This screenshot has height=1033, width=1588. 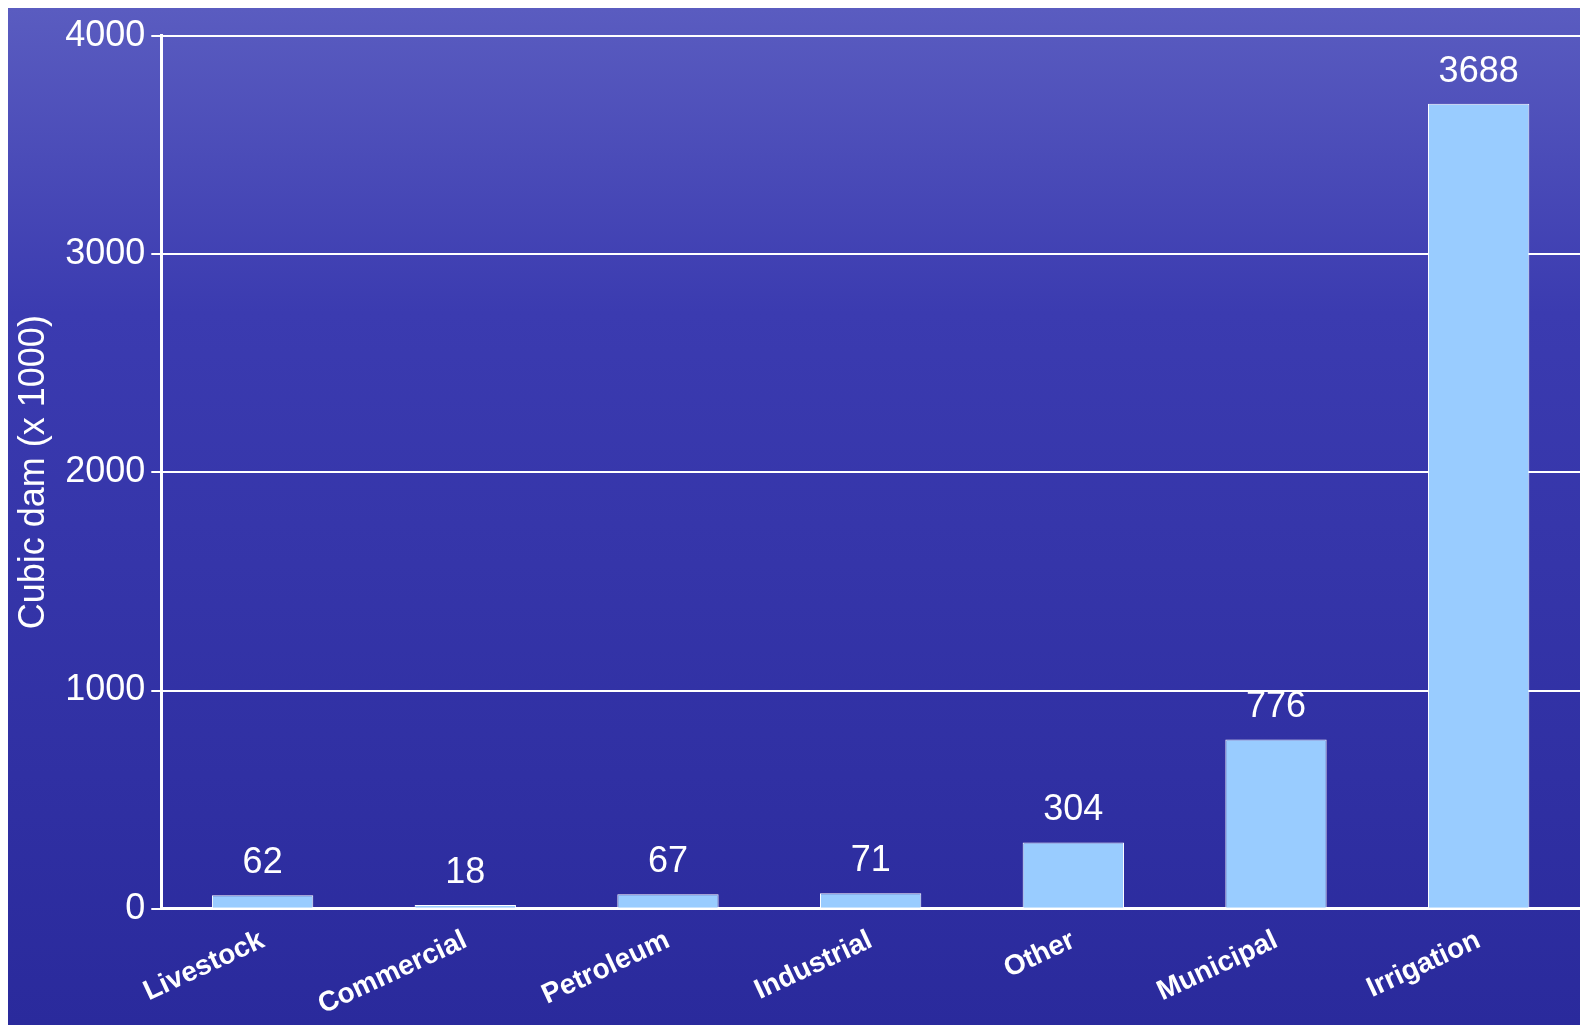 I want to click on data-label: 62, so click(x=262, y=861).